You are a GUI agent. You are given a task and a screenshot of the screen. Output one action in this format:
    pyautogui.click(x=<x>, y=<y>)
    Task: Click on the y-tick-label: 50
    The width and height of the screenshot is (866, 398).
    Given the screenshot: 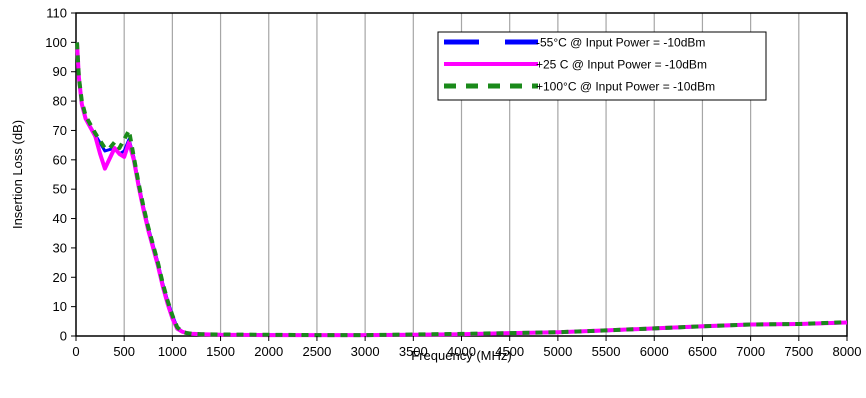 What is the action you would take?
    pyautogui.click(x=60, y=189)
    